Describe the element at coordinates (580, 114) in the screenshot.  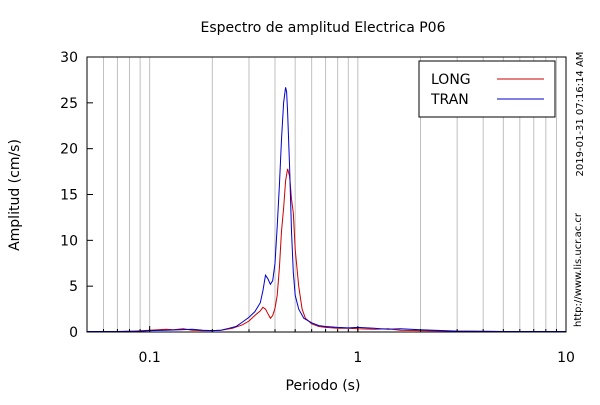
I see `timestamp-text: 2019-01-31 07:16:14 AM` at that location.